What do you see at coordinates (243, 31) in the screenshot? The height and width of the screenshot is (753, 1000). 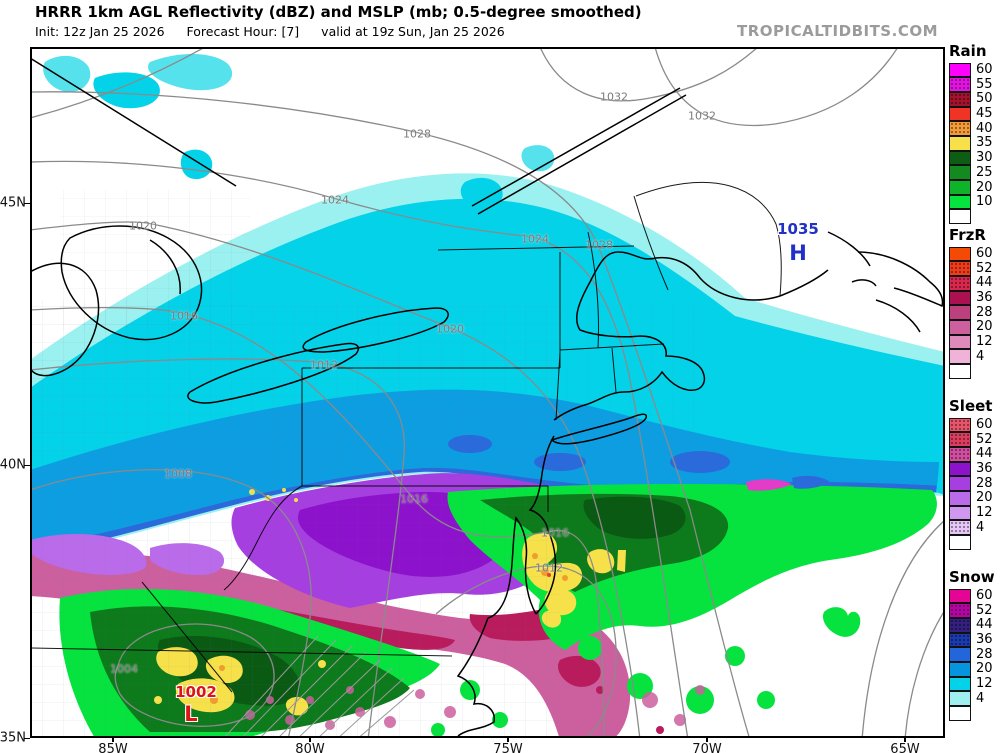 I see `forecast-hour: Forecast Hour: [7]` at bounding box center [243, 31].